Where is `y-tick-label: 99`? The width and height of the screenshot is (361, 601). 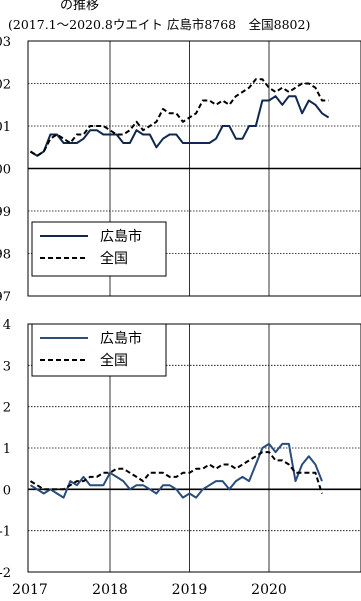 y-tick-label: 99 is located at coordinates (5, 212).